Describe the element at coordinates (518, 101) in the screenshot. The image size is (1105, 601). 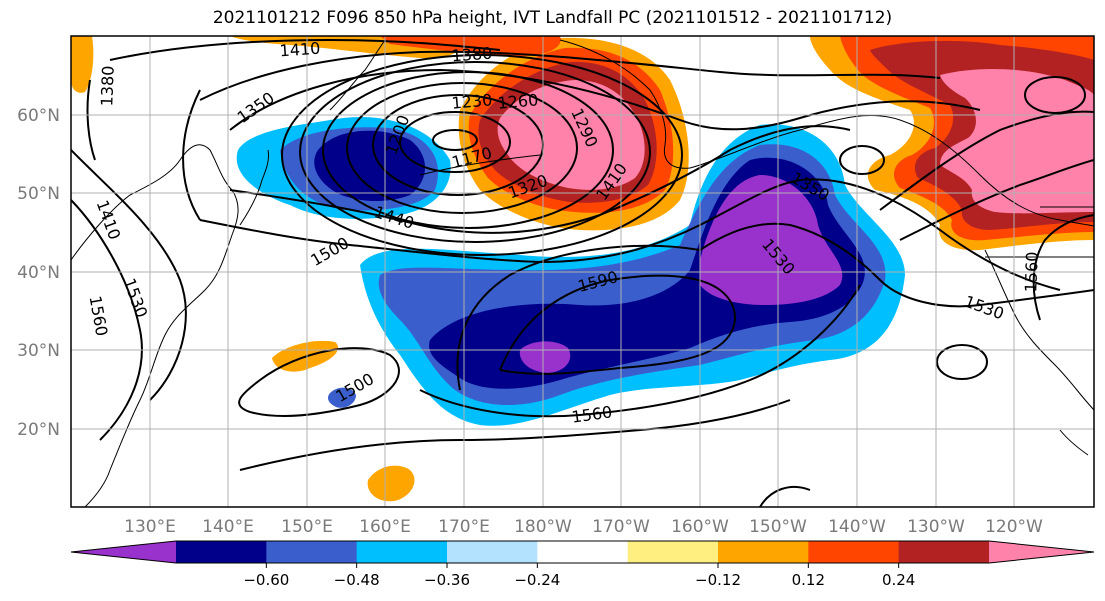
I see `contour-label: 1260` at that location.